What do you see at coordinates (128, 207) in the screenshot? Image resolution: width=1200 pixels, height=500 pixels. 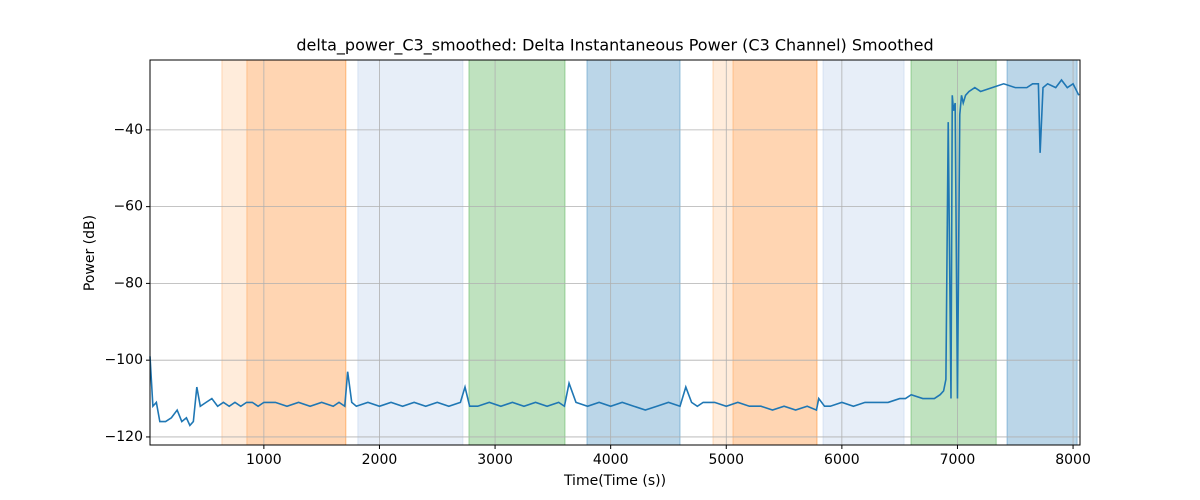 I see `y-tick-label: −60` at bounding box center [128, 207].